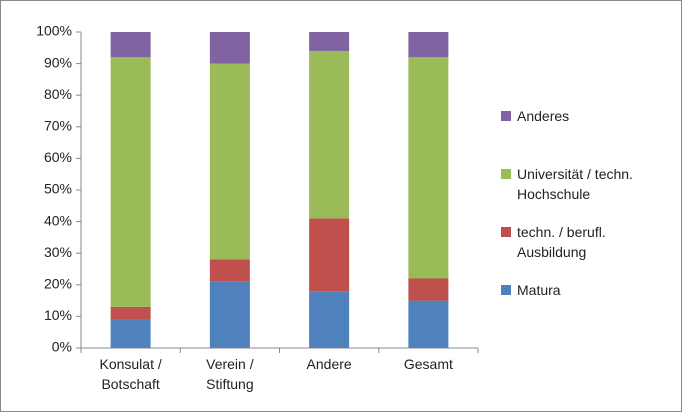 Image resolution: width=682 pixels, height=412 pixels. I want to click on y-tick-label: 50%, so click(58, 189).